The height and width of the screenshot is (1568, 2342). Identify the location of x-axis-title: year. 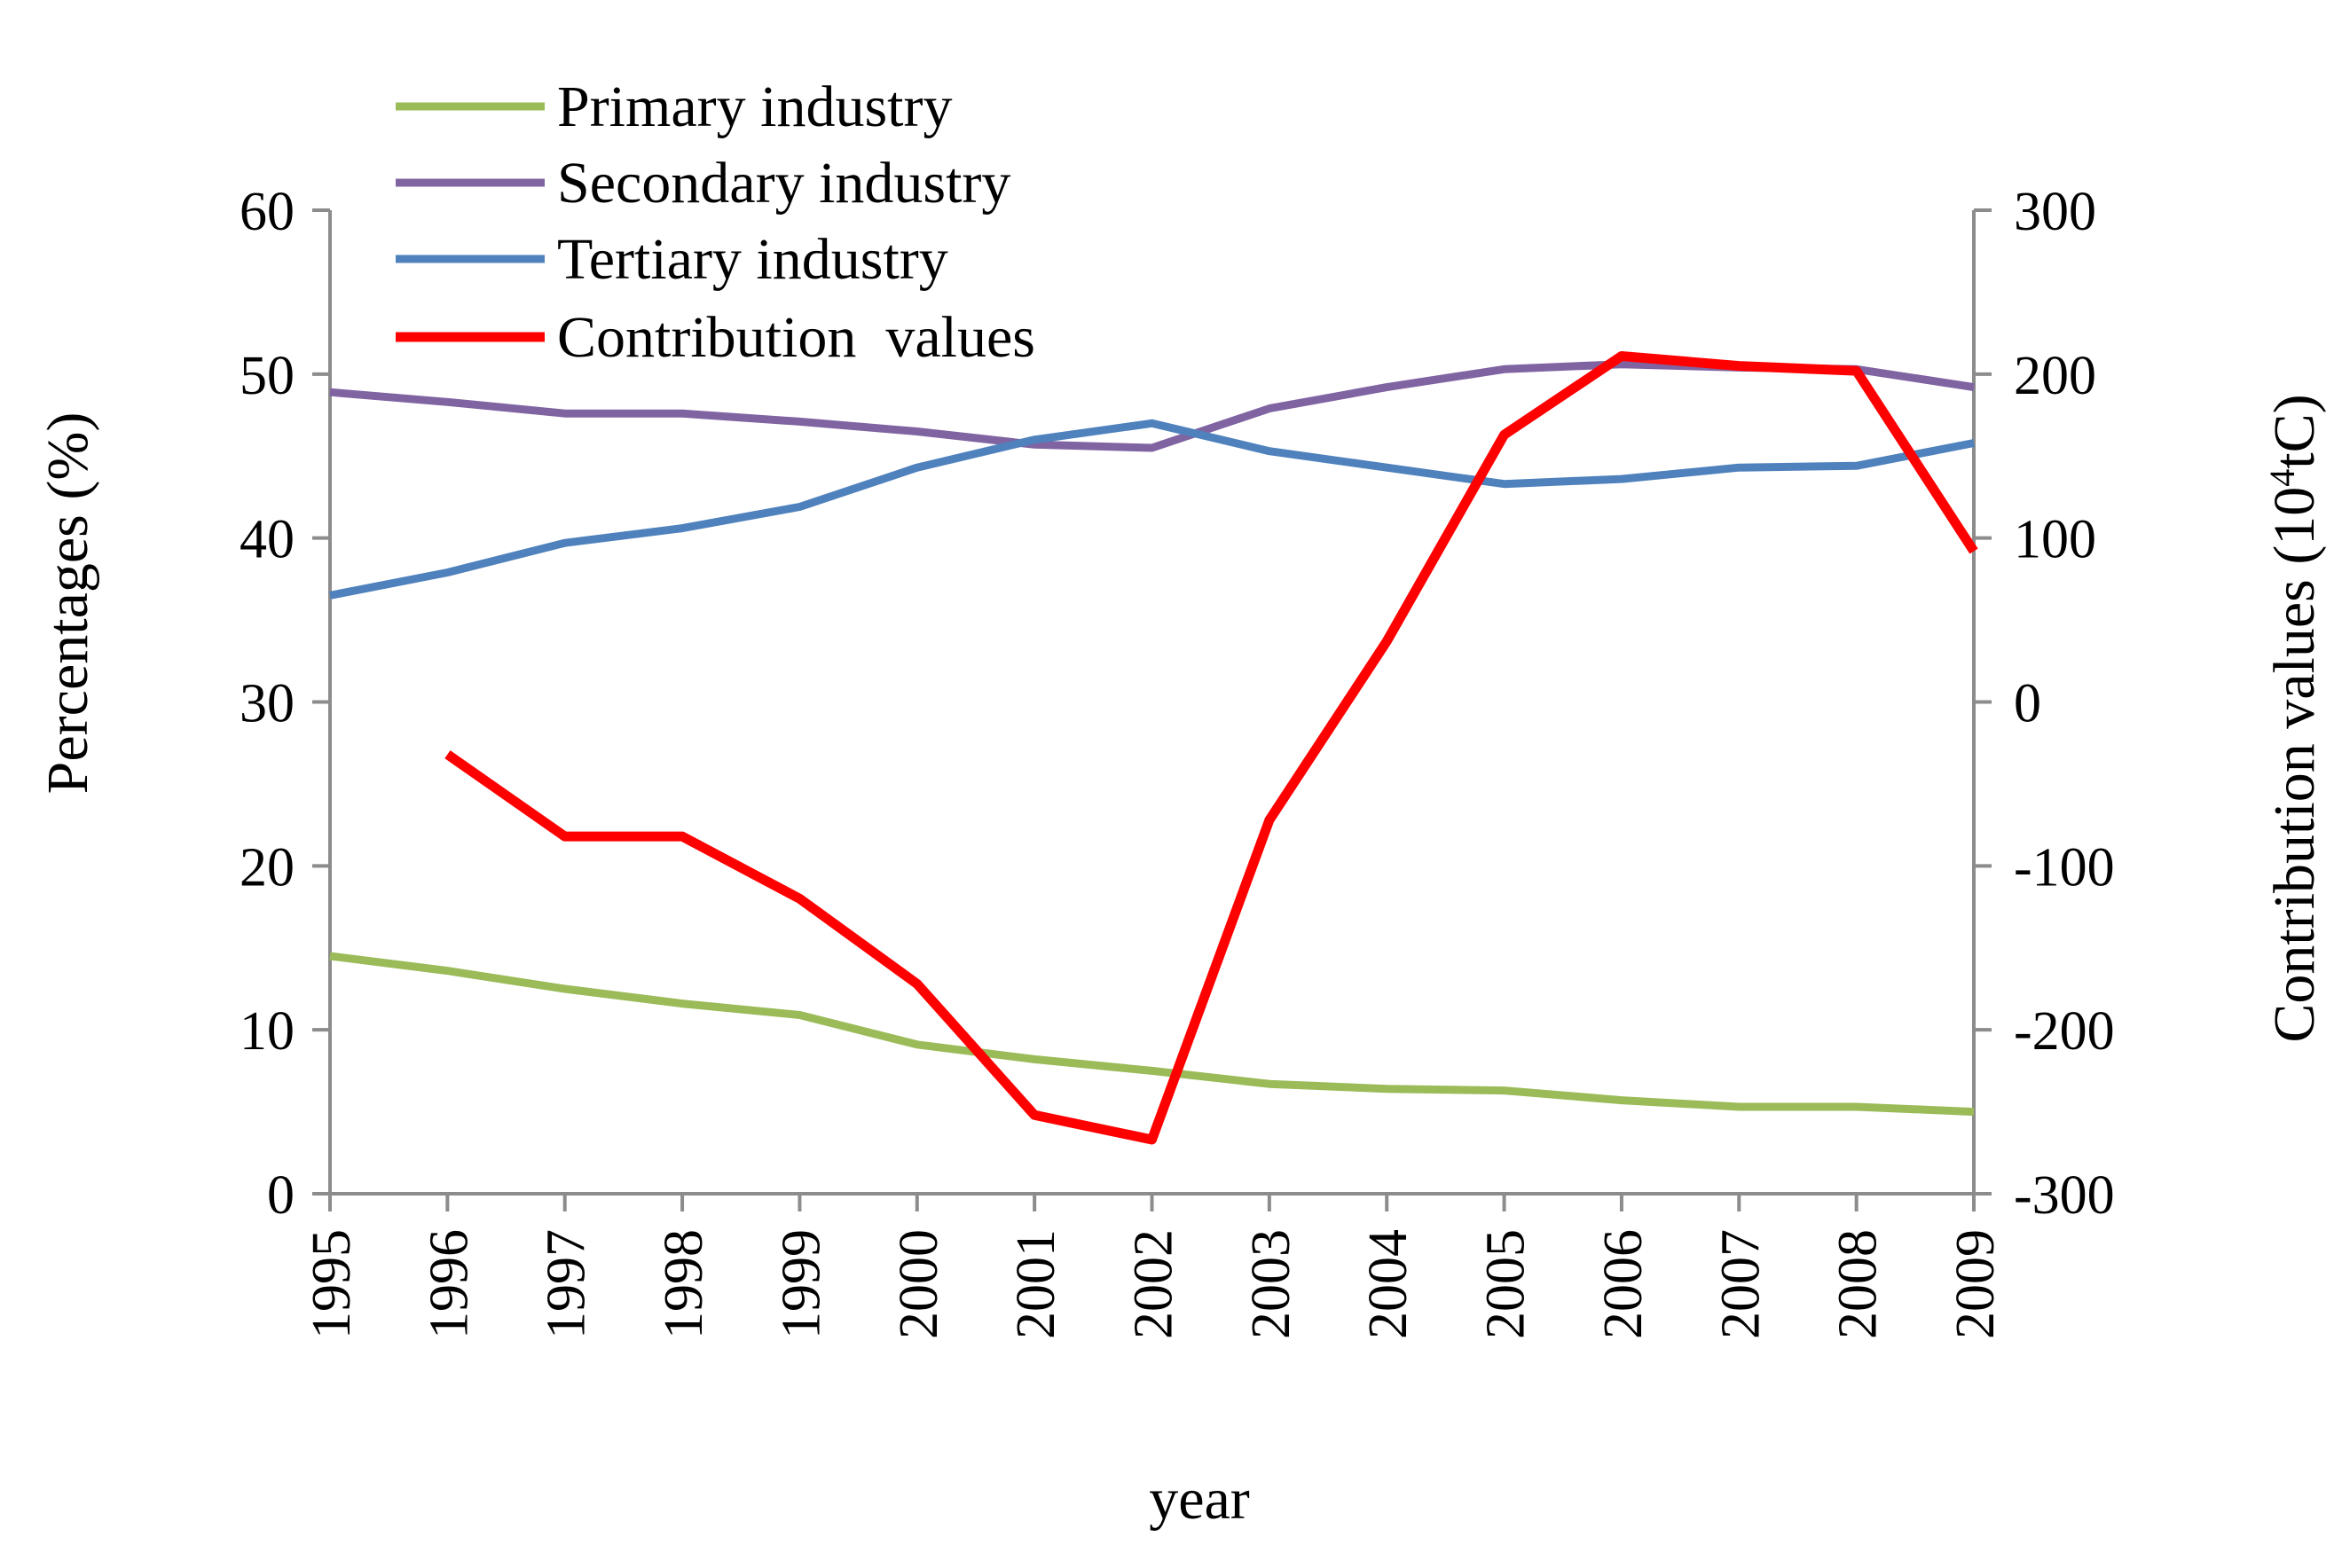
(1199, 1499).